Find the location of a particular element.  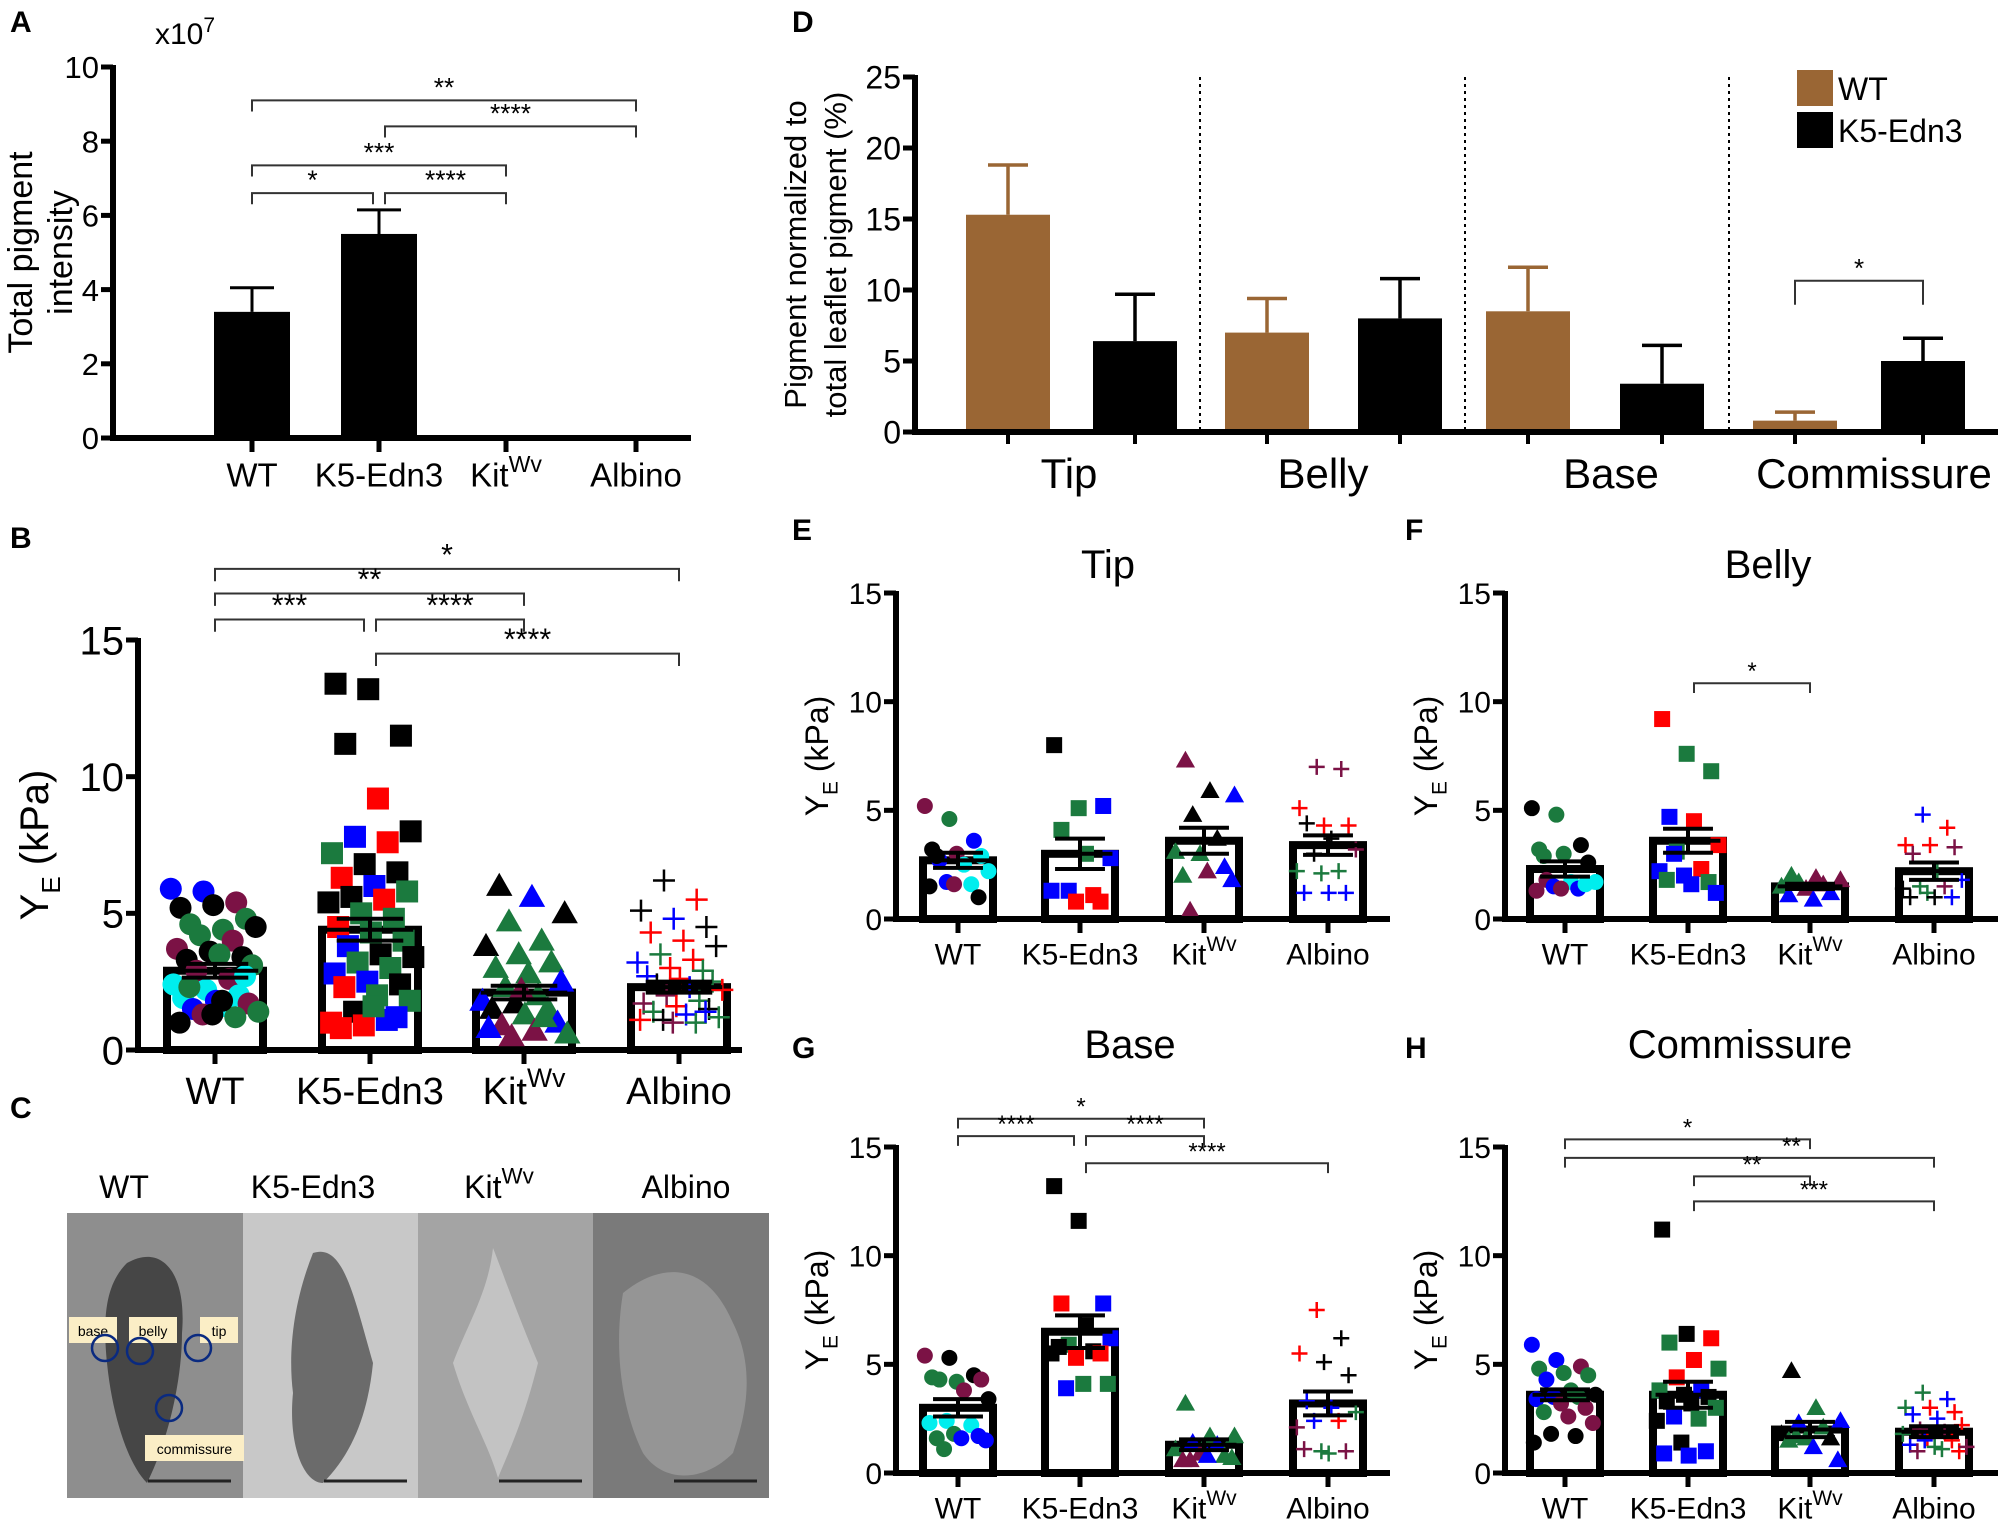

x-tick-label: WT is located at coordinates (1565, 1509).